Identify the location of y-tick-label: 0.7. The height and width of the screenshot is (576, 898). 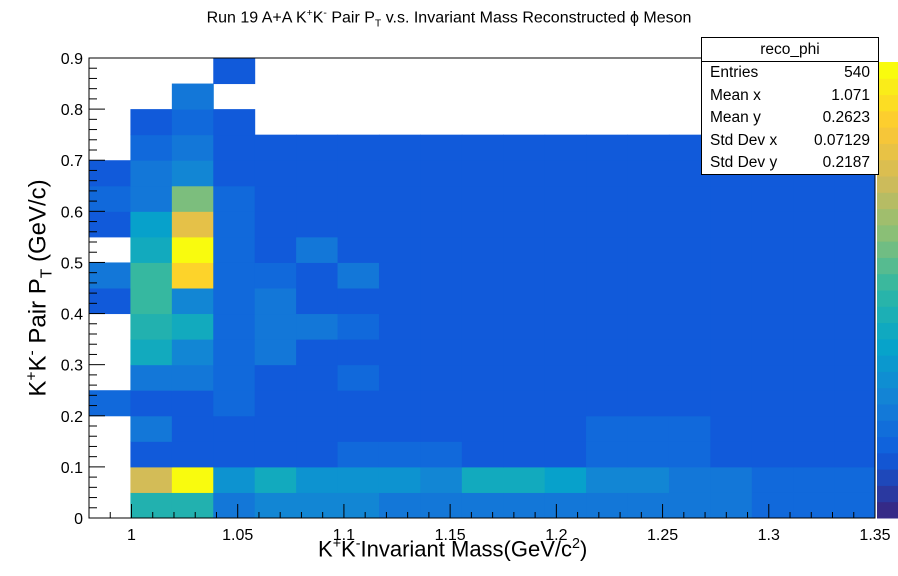
(72, 161).